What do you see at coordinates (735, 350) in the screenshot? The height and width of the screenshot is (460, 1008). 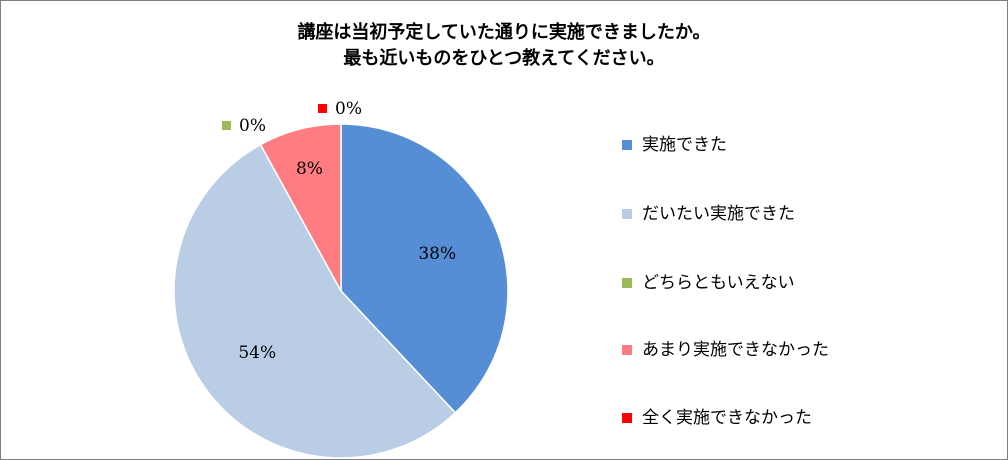 I see `legend-label-3: あまり実施できなかった` at bounding box center [735, 350].